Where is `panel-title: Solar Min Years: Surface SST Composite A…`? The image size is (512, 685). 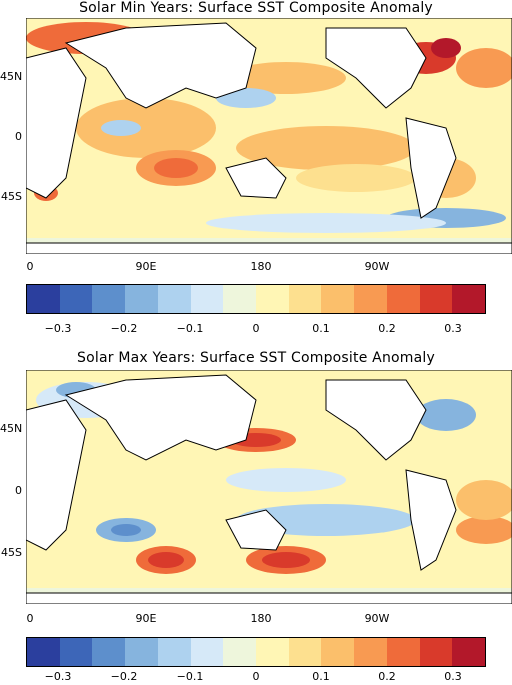 panel-title: Solar Min Years: Surface SST Composite A… is located at coordinates (256, 8).